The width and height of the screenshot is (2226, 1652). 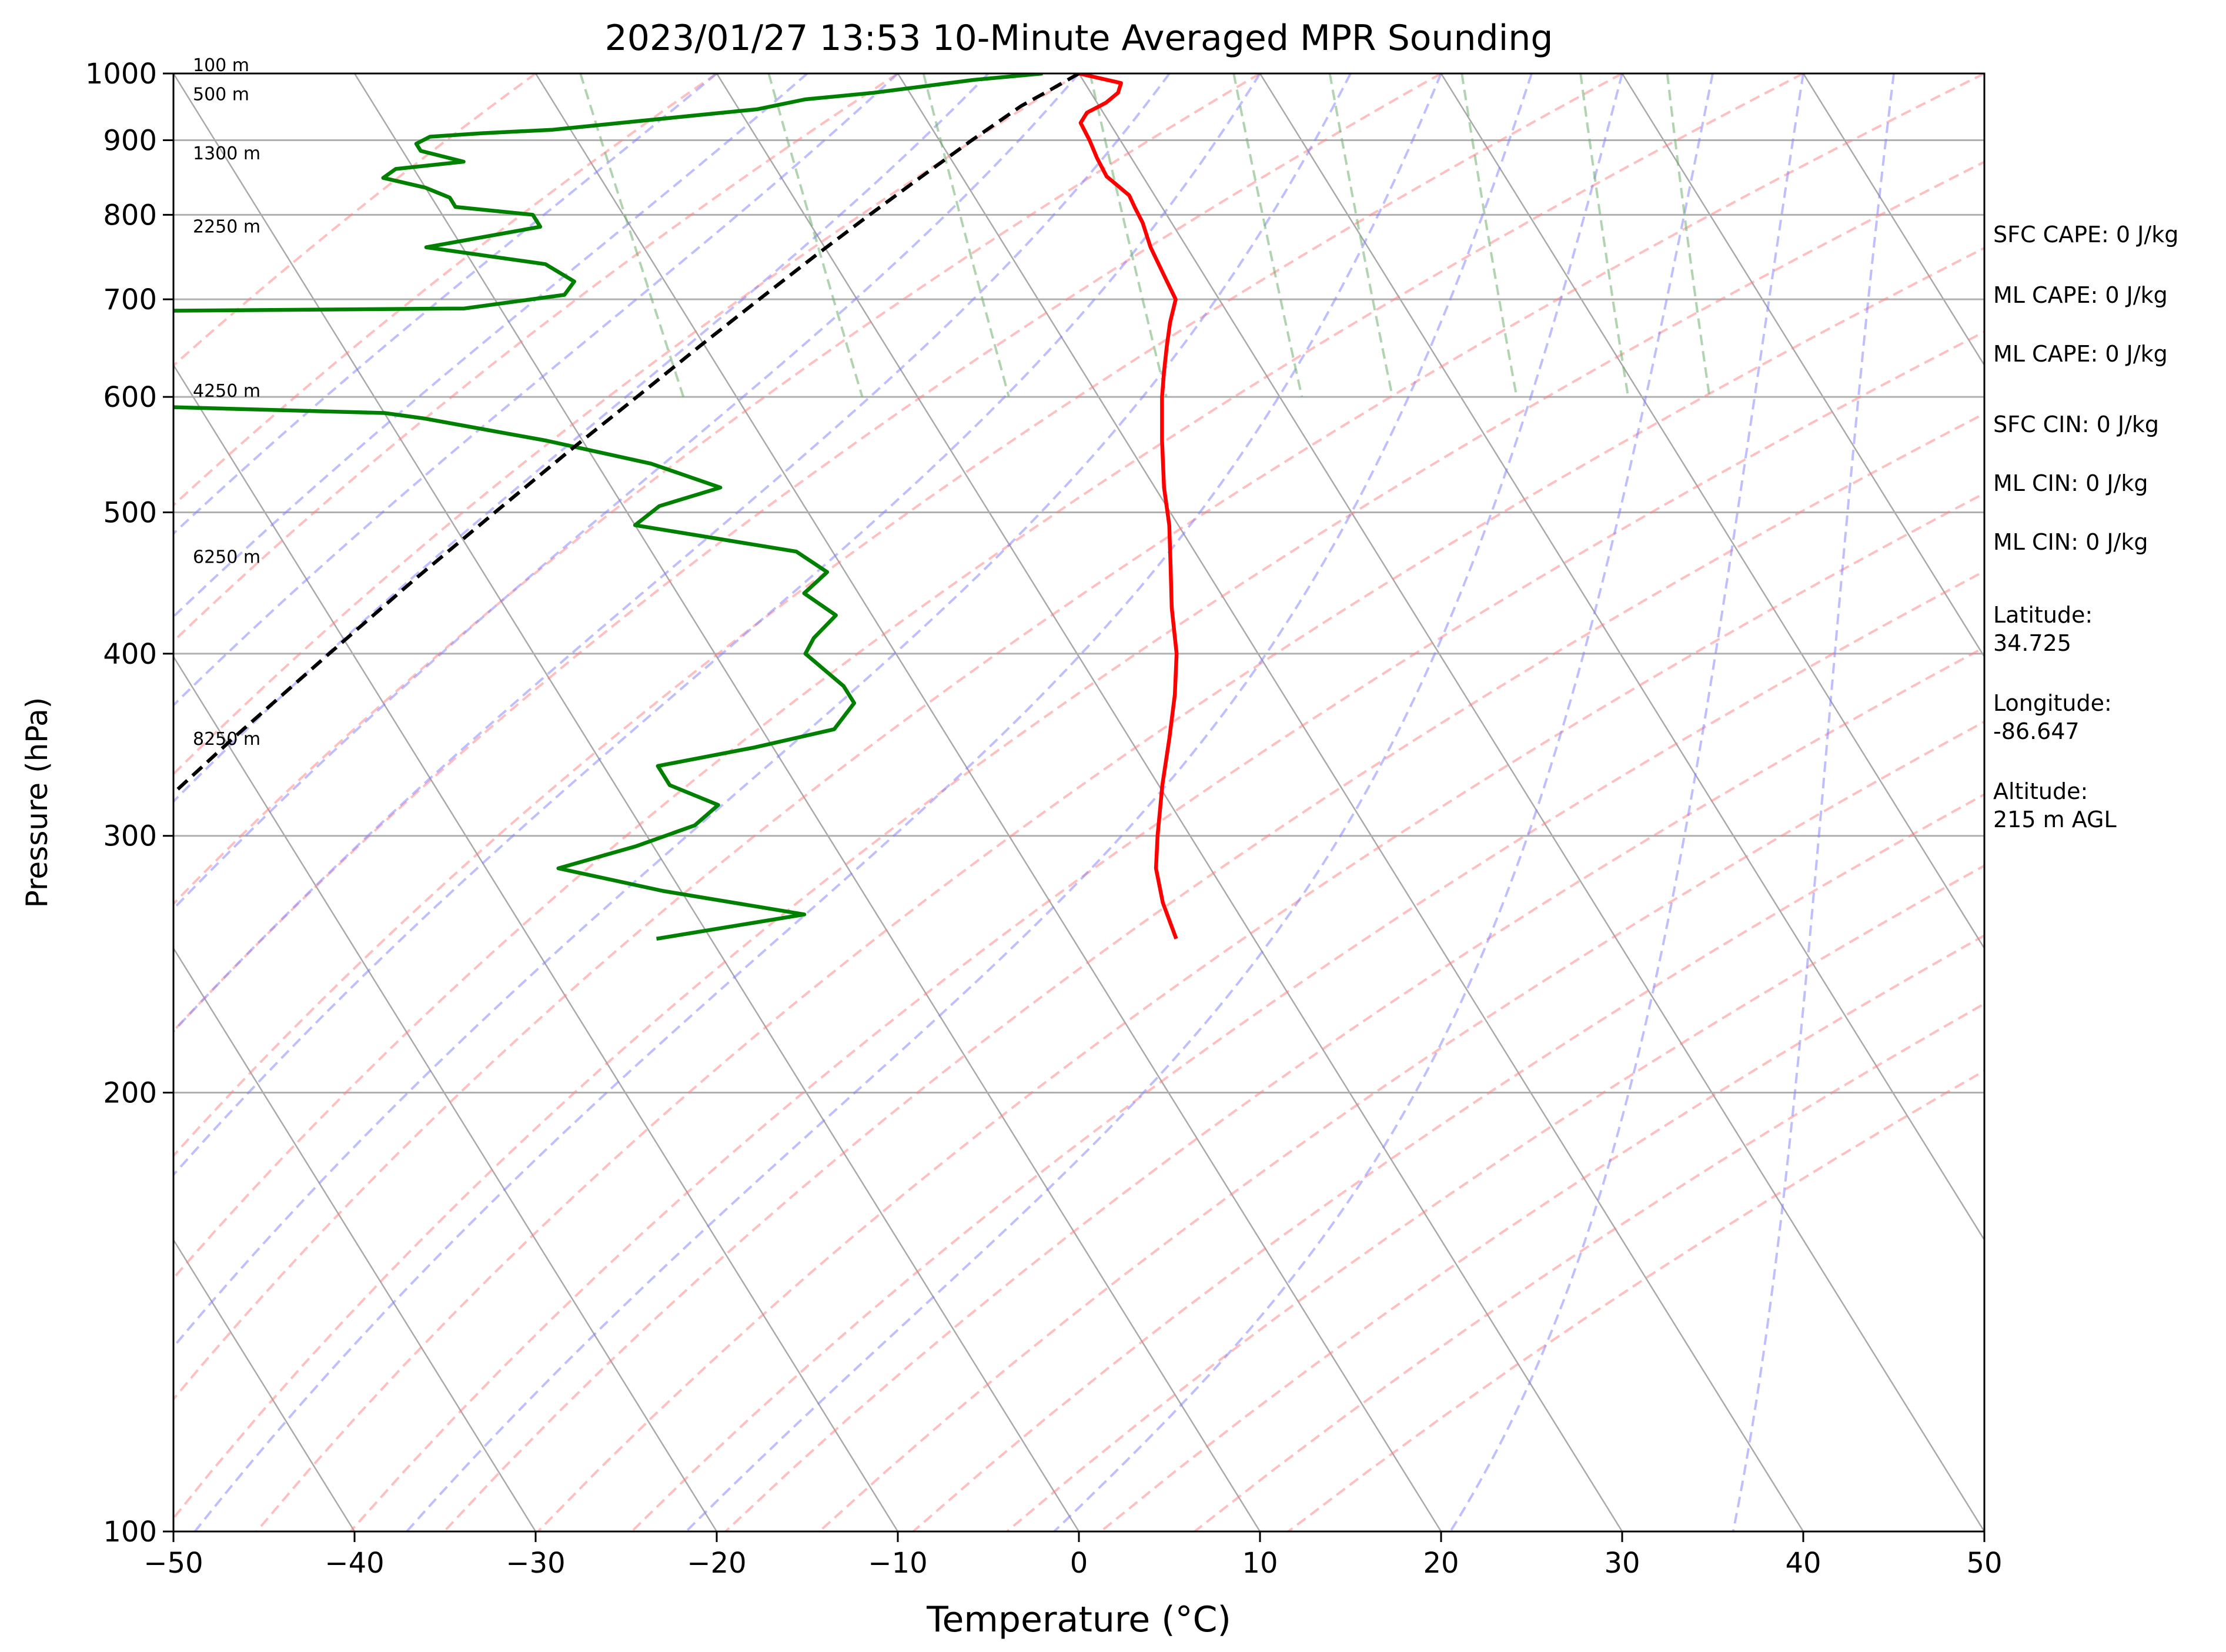 I want to click on x-tick-label: −50, so click(x=173, y=1564).